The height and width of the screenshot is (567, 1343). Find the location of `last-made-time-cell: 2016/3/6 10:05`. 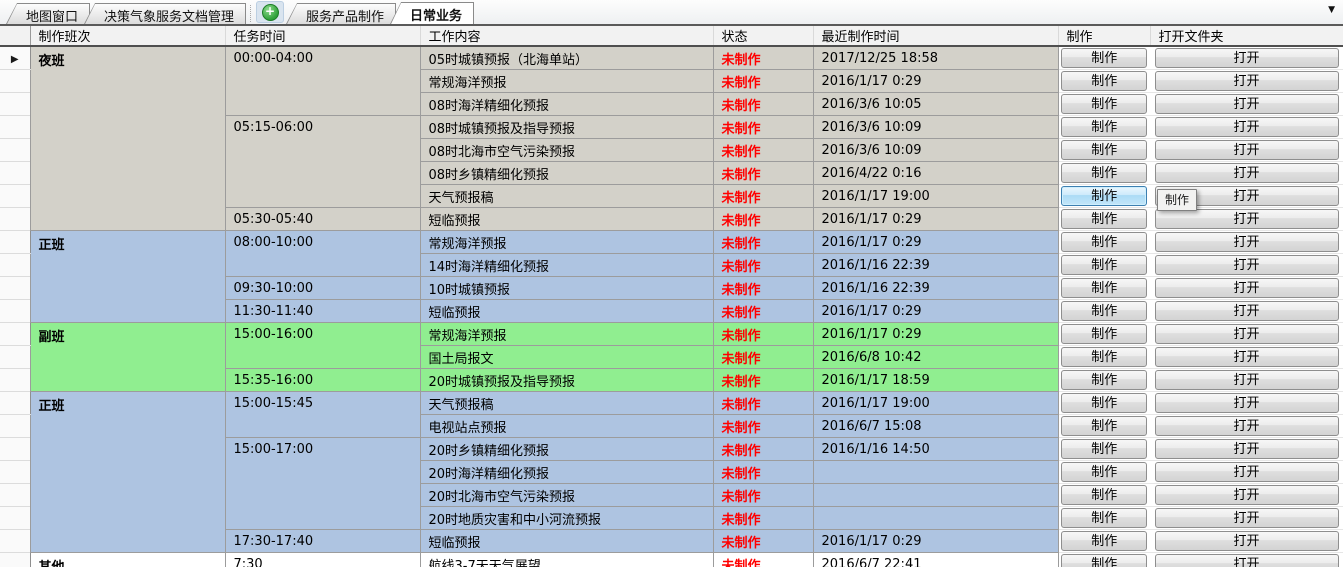

last-made-time-cell: 2016/3/6 10:05 is located at coordinates (935, 104).